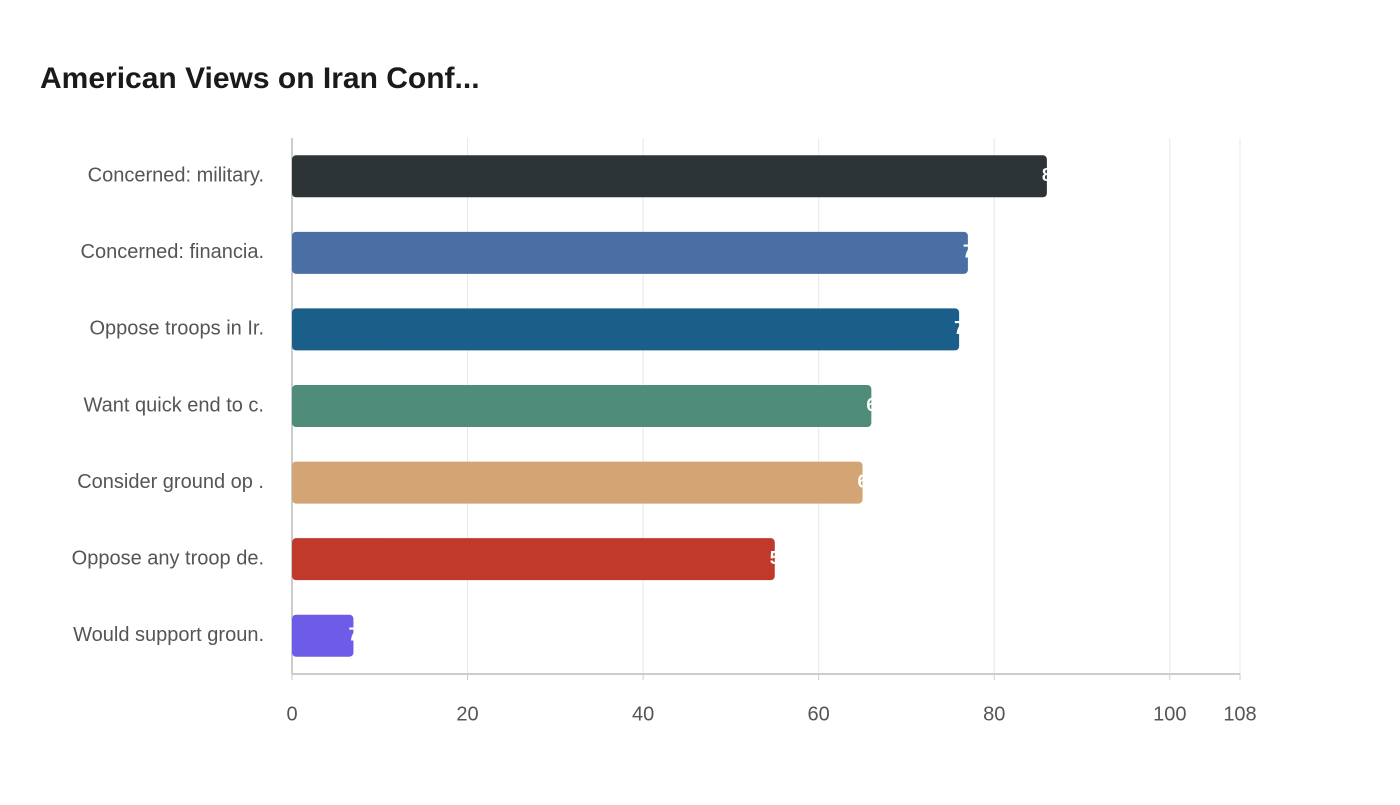  What do you see at coordinates (168, 635) in the screenshot?
I see `y-tick-label: Would support groun.` at bounding box center [168, 635].